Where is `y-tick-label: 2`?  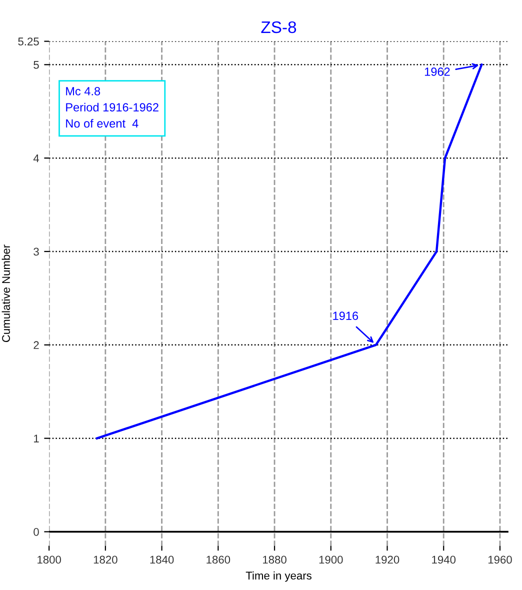
y-tick-label: 2 is located at coordinates (36, 345).